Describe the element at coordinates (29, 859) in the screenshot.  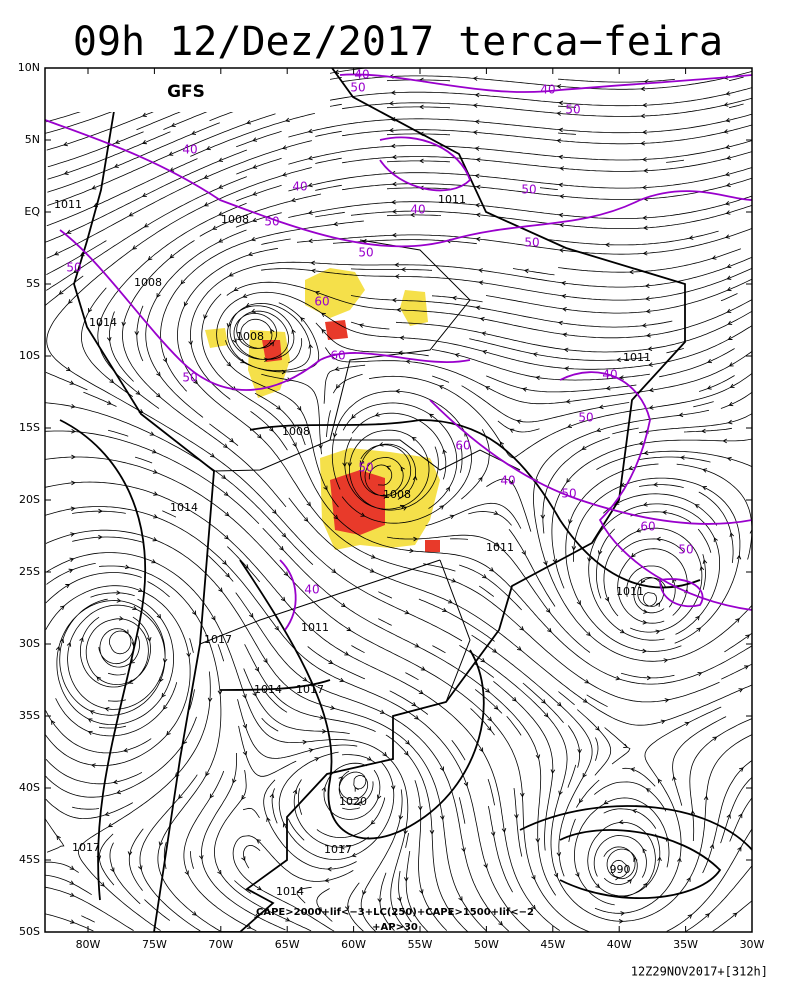
I see `lat-label: 45S` at that location.